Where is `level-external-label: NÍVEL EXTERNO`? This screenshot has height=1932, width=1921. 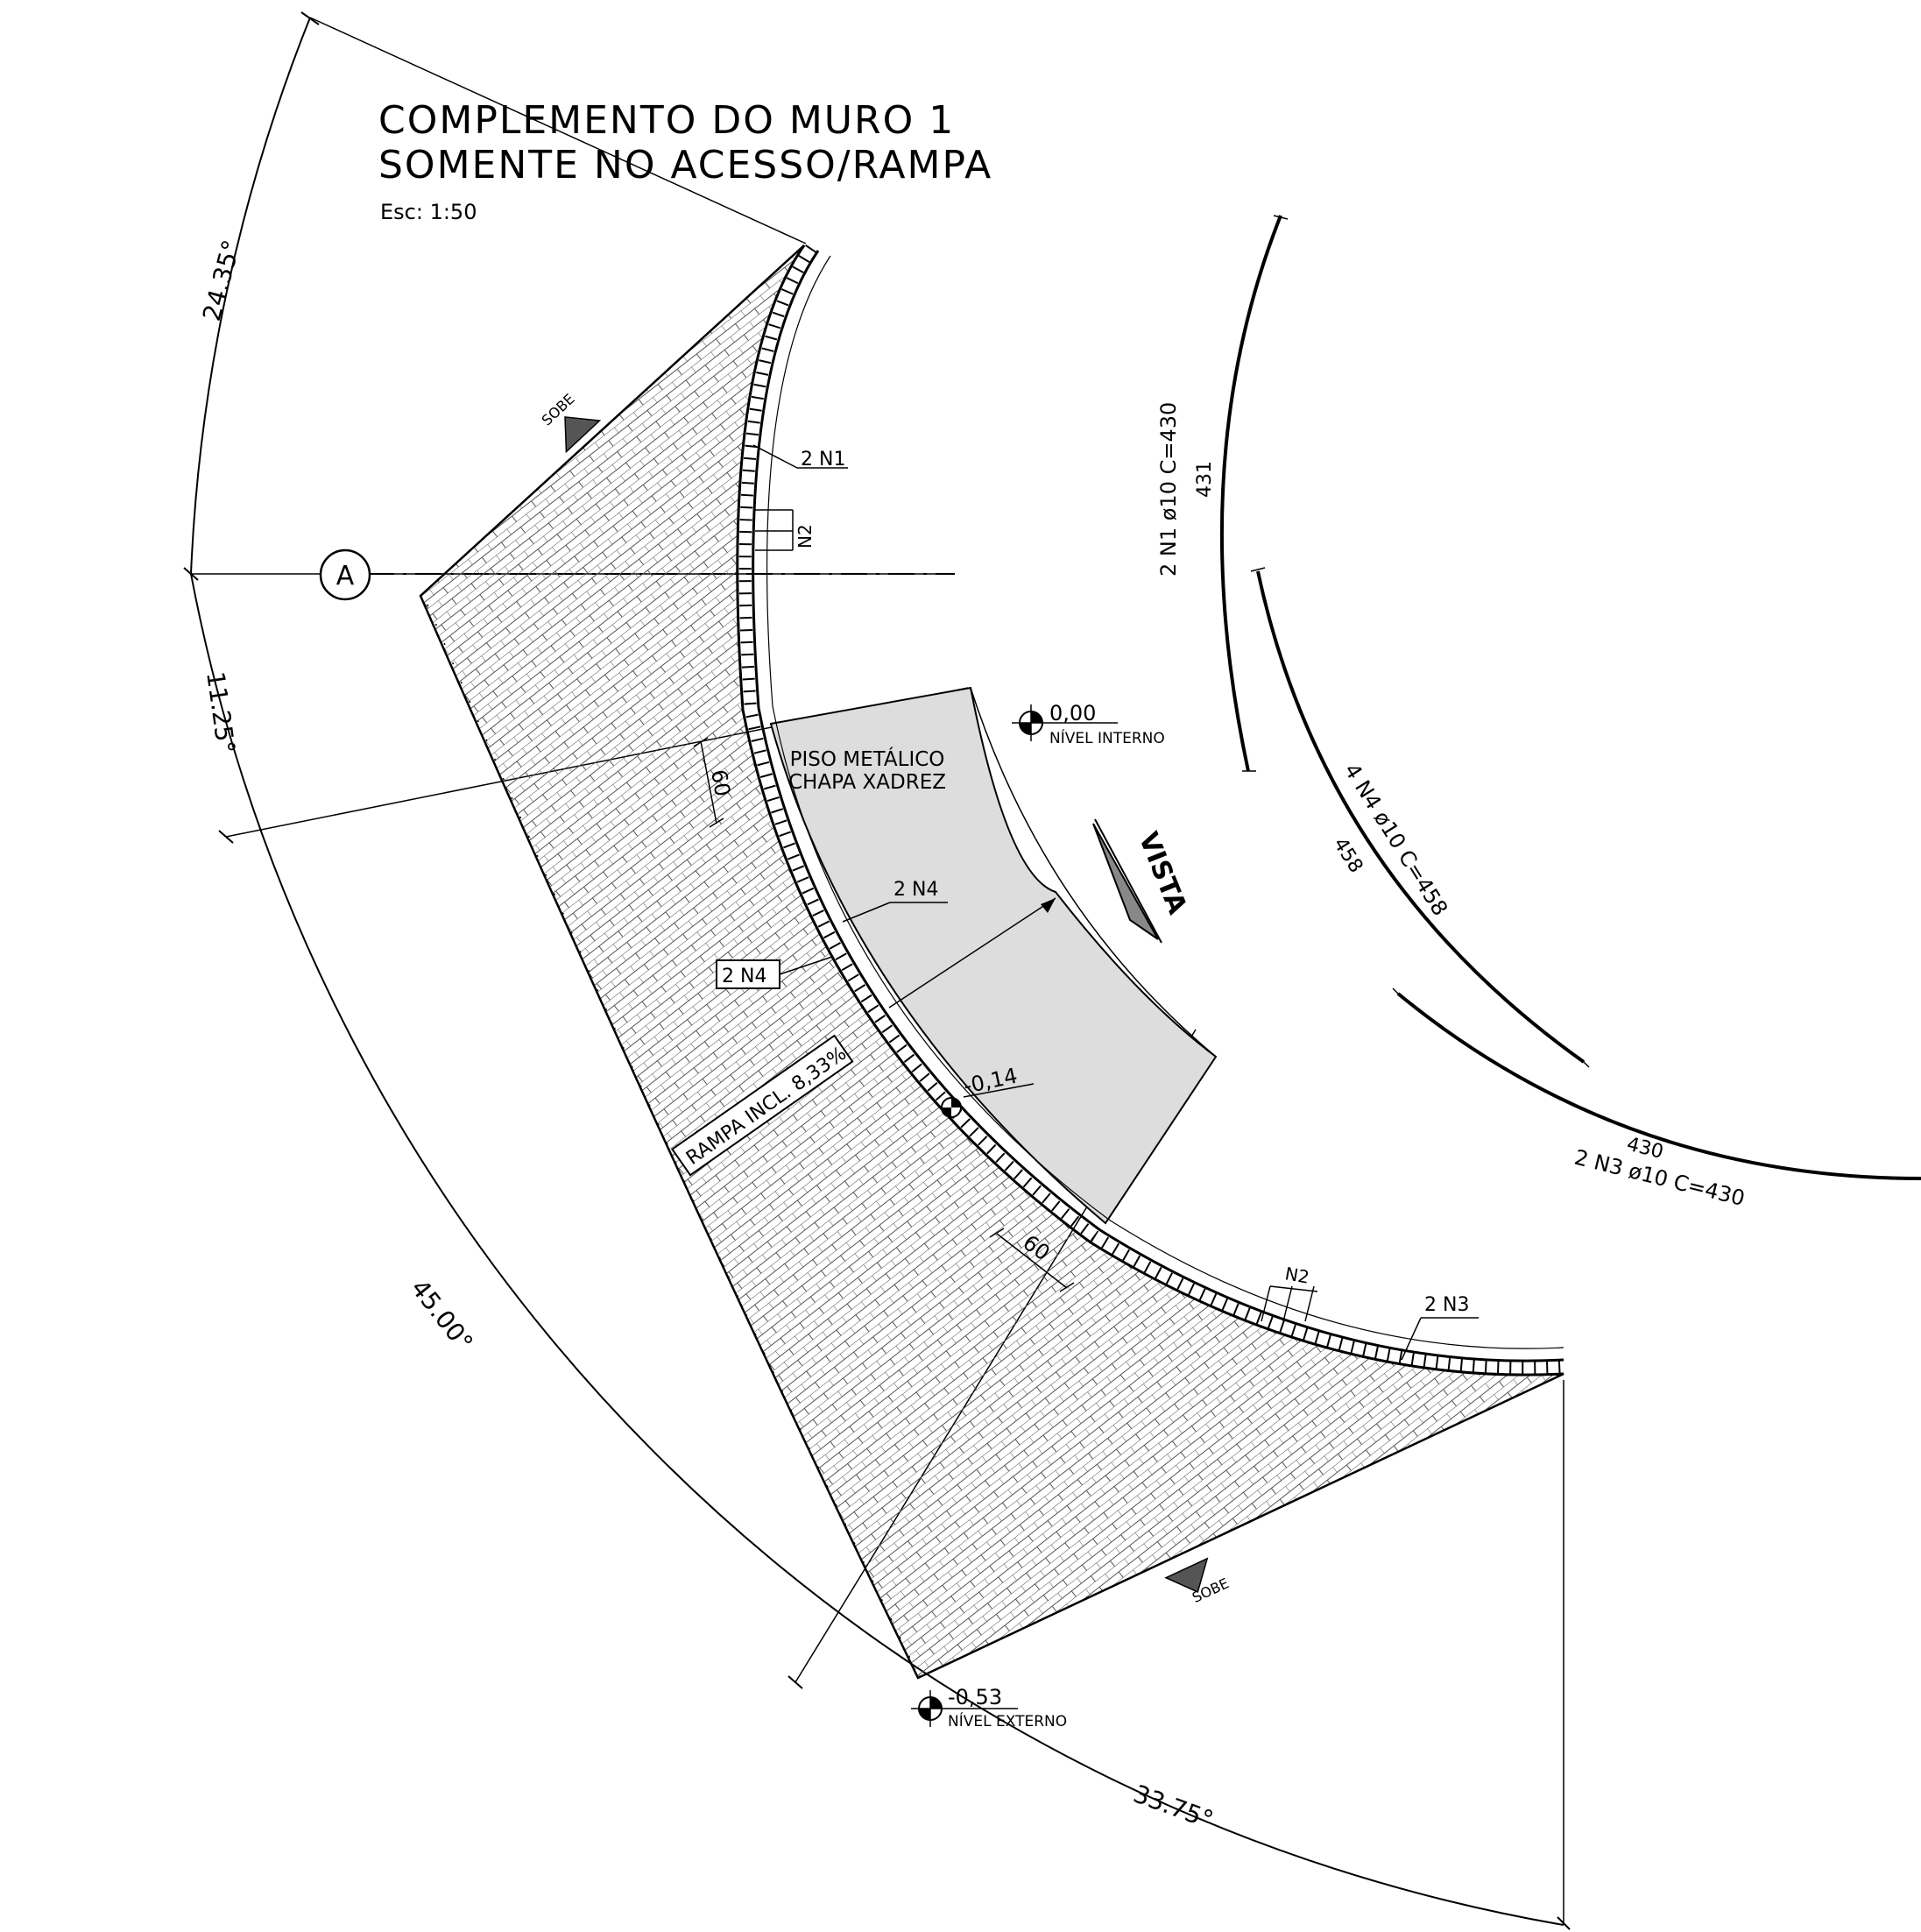 level-external-label: NÍVEL EXTERNO is located at coordinates (1007, 1720).